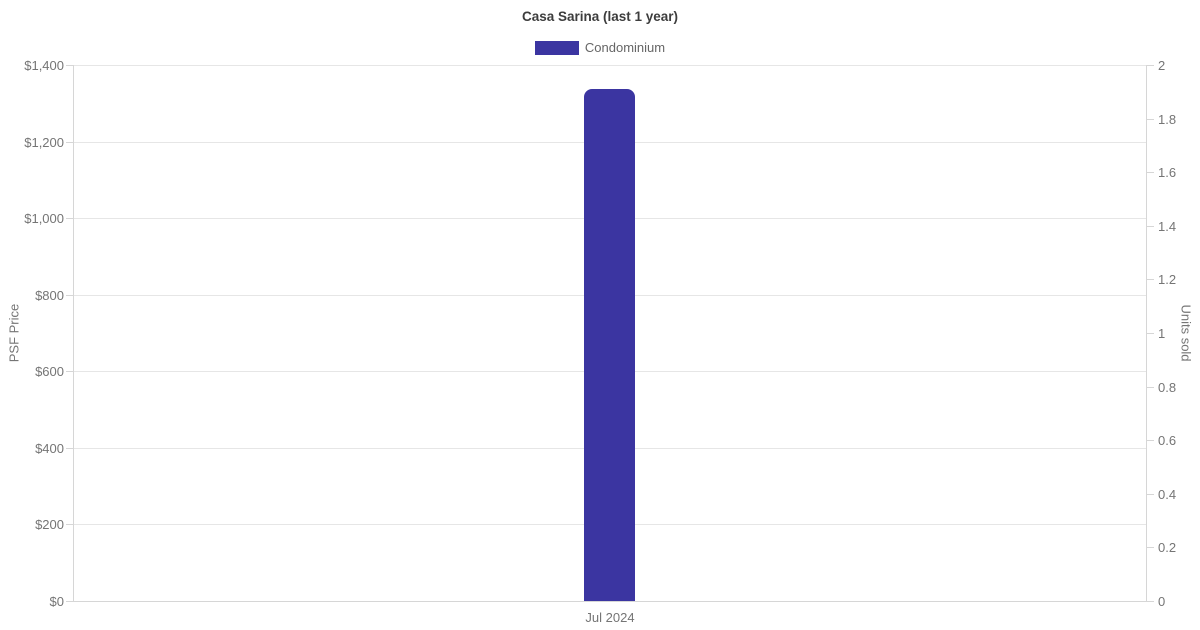 Image resolution: width=1200 pixels, height=630 pixels. Describe the element at coordinates (1167, 494) in the screenshot. I see `y-right-tick-label: 0.4` at that location.